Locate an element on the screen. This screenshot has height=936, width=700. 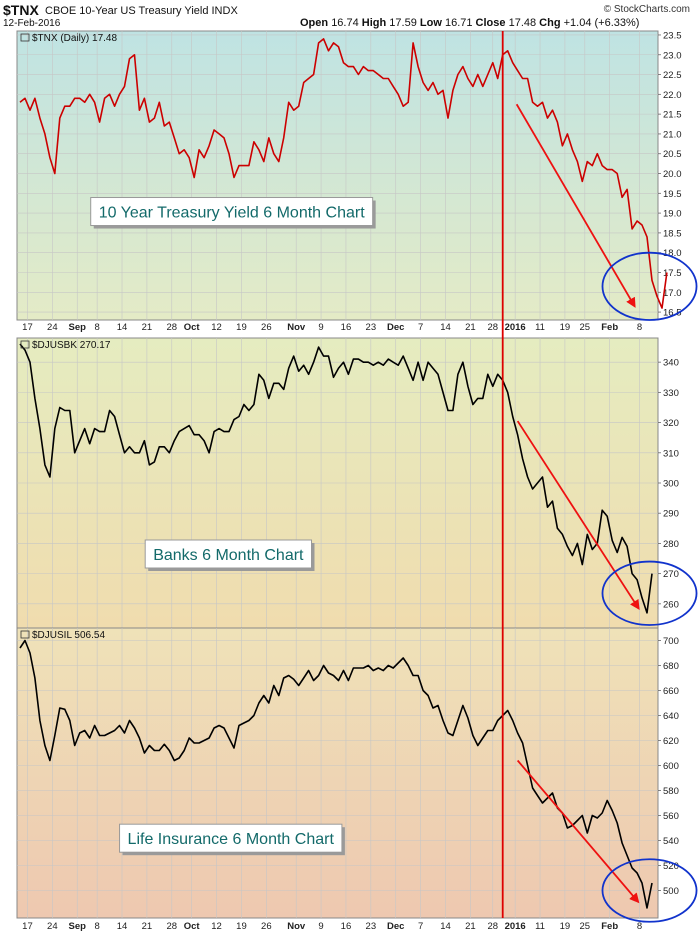
y-tick-label: 18.0 is located at coordinates (672, 253).